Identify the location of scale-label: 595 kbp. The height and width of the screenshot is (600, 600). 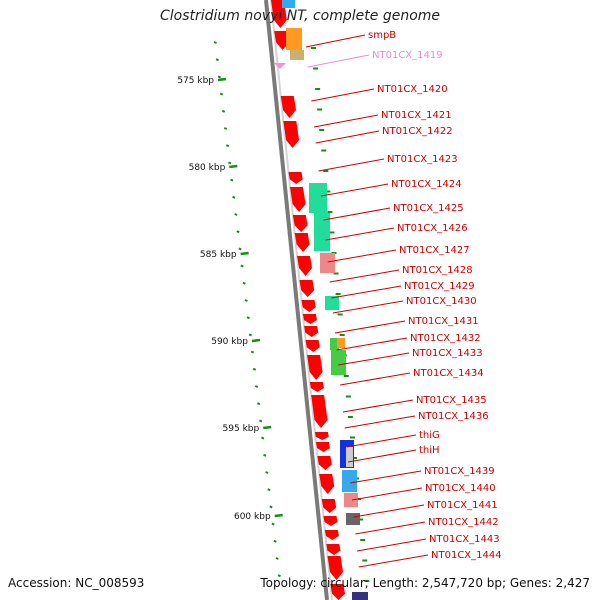
(241, 429).